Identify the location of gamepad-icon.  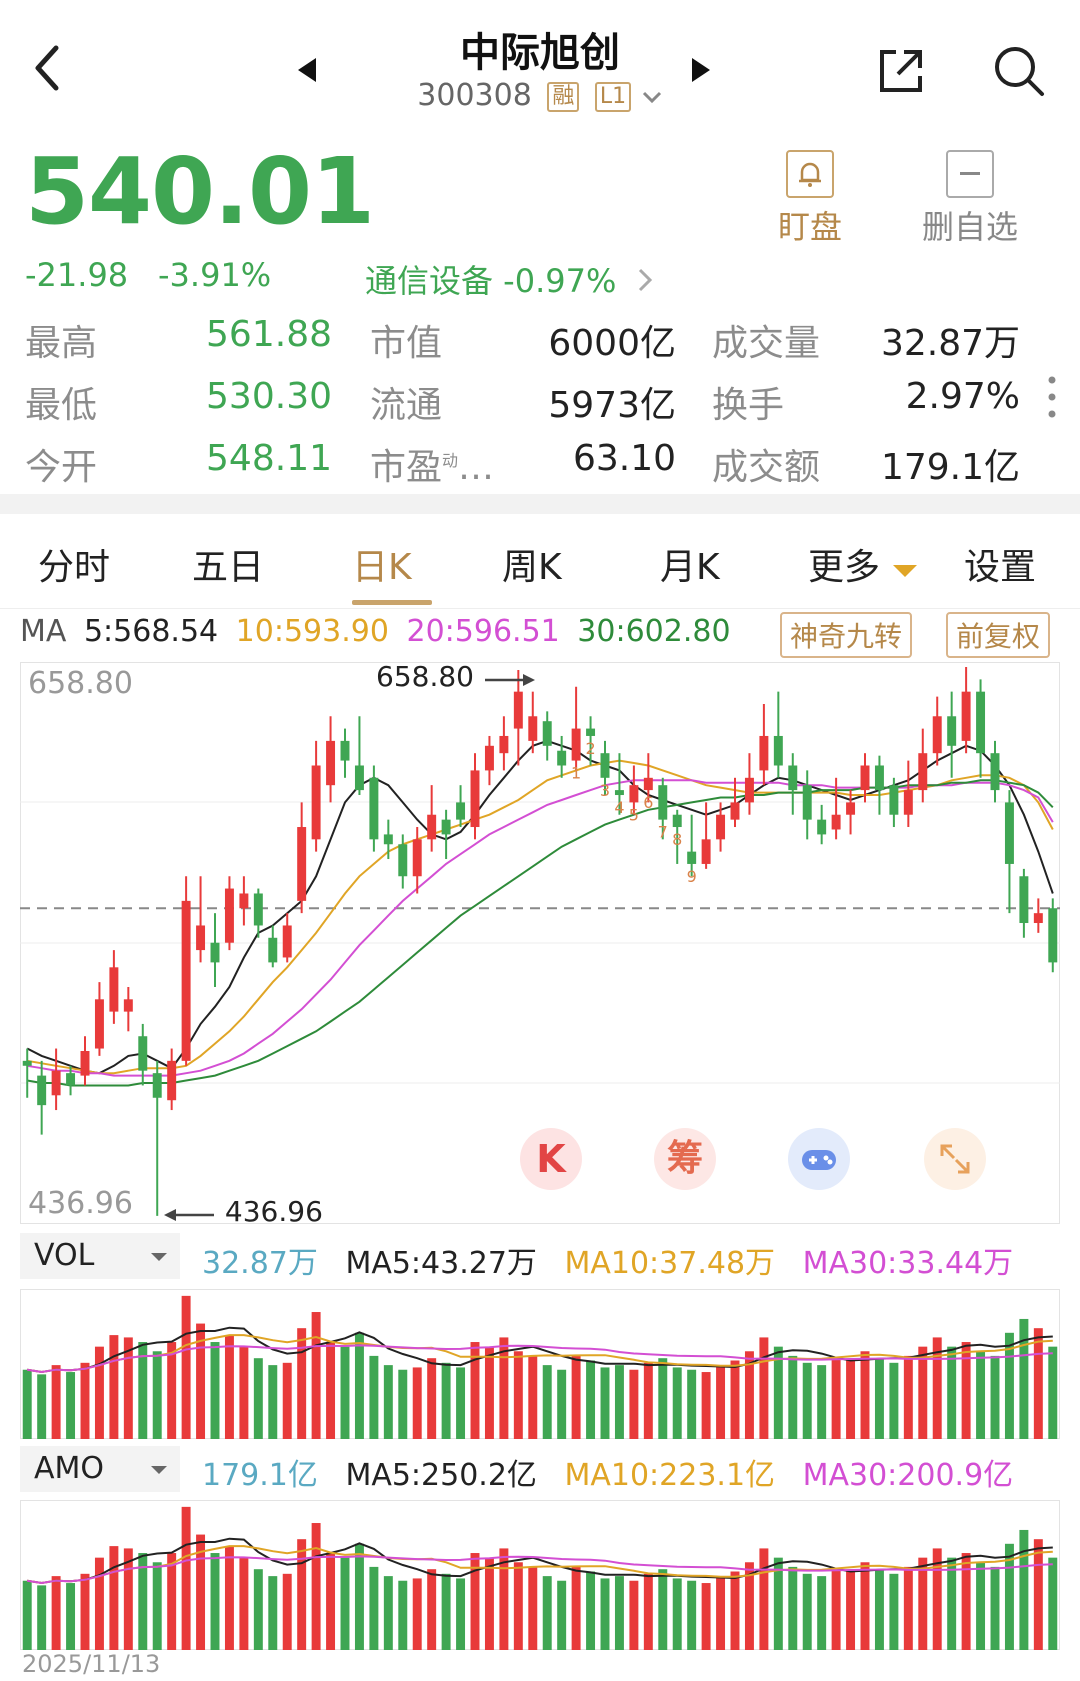
(819, 1159).